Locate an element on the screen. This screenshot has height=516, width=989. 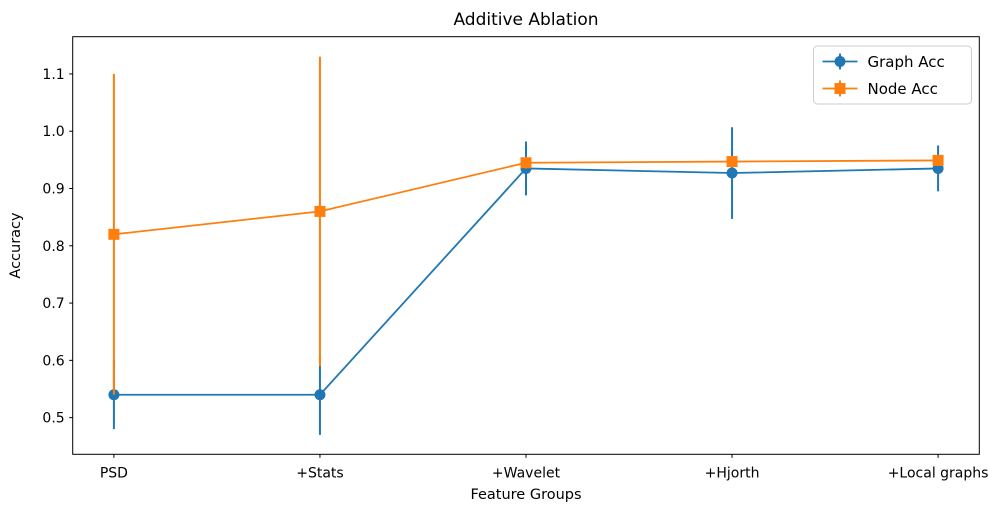
x-tick-label: +Stats is located at coordinates (319, 473).